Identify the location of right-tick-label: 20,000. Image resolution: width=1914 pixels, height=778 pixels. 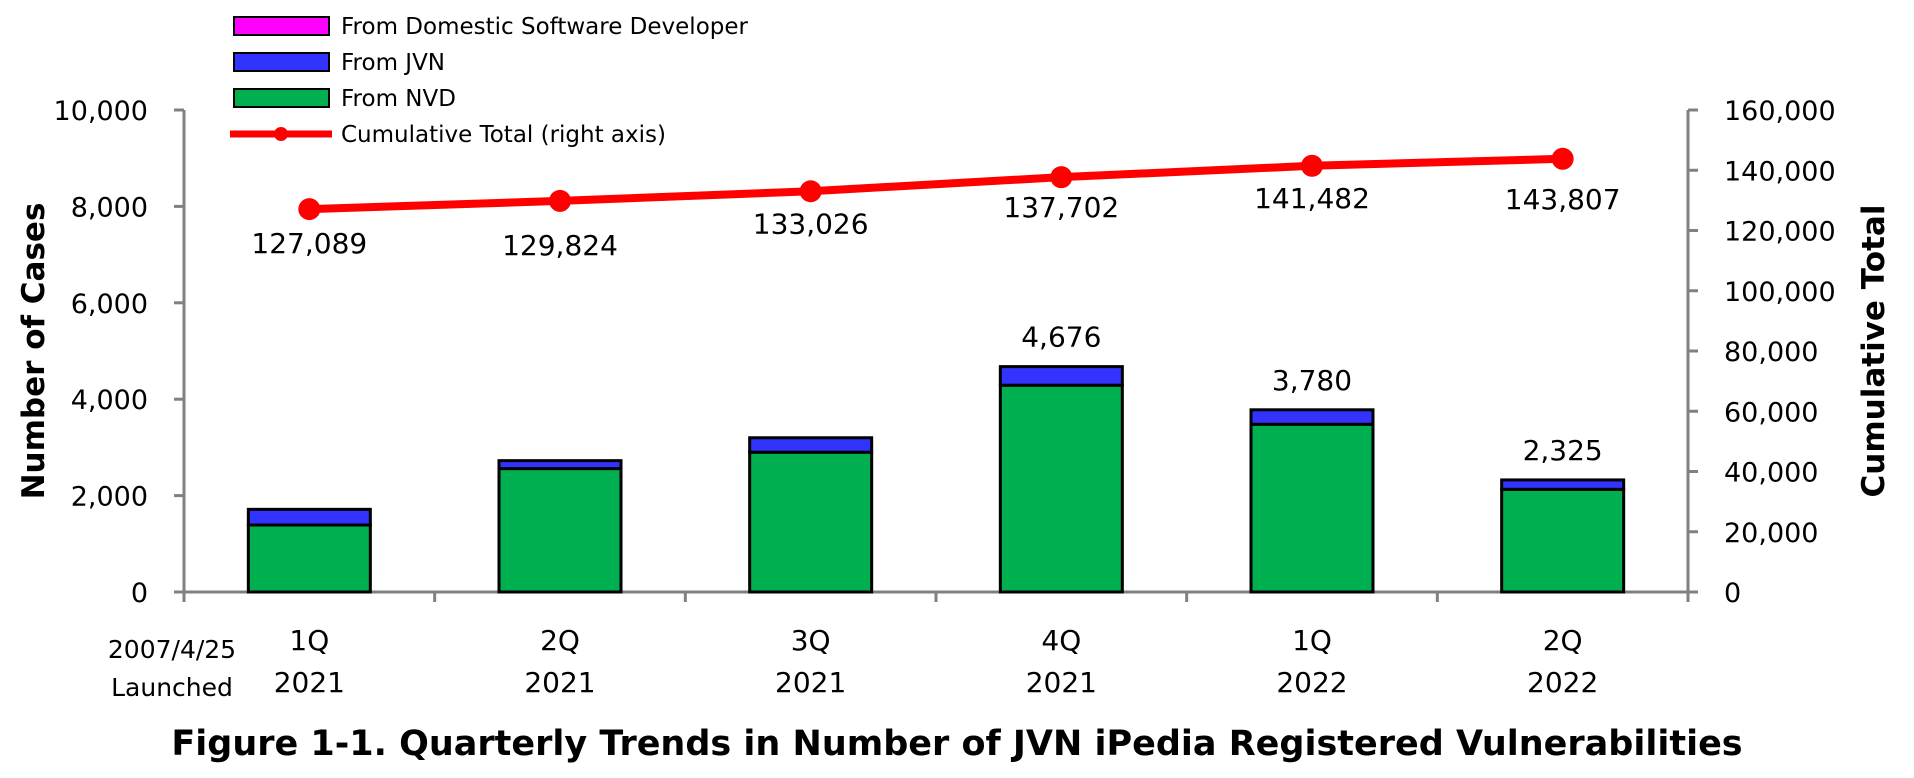
(1771, 533).